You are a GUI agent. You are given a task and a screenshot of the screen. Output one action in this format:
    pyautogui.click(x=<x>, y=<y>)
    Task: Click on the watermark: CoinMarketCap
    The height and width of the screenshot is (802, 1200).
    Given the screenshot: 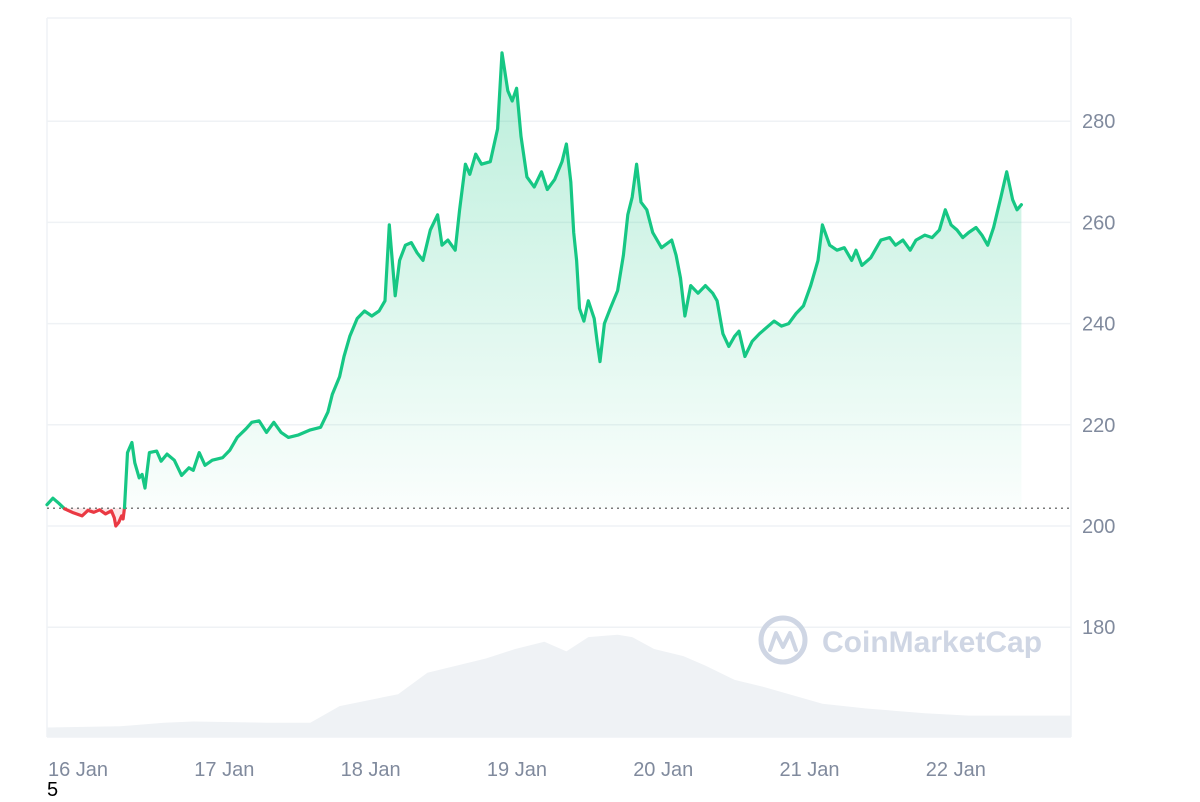 What is the action you would take?
    pyautogui.click(x=900, y=640)
    